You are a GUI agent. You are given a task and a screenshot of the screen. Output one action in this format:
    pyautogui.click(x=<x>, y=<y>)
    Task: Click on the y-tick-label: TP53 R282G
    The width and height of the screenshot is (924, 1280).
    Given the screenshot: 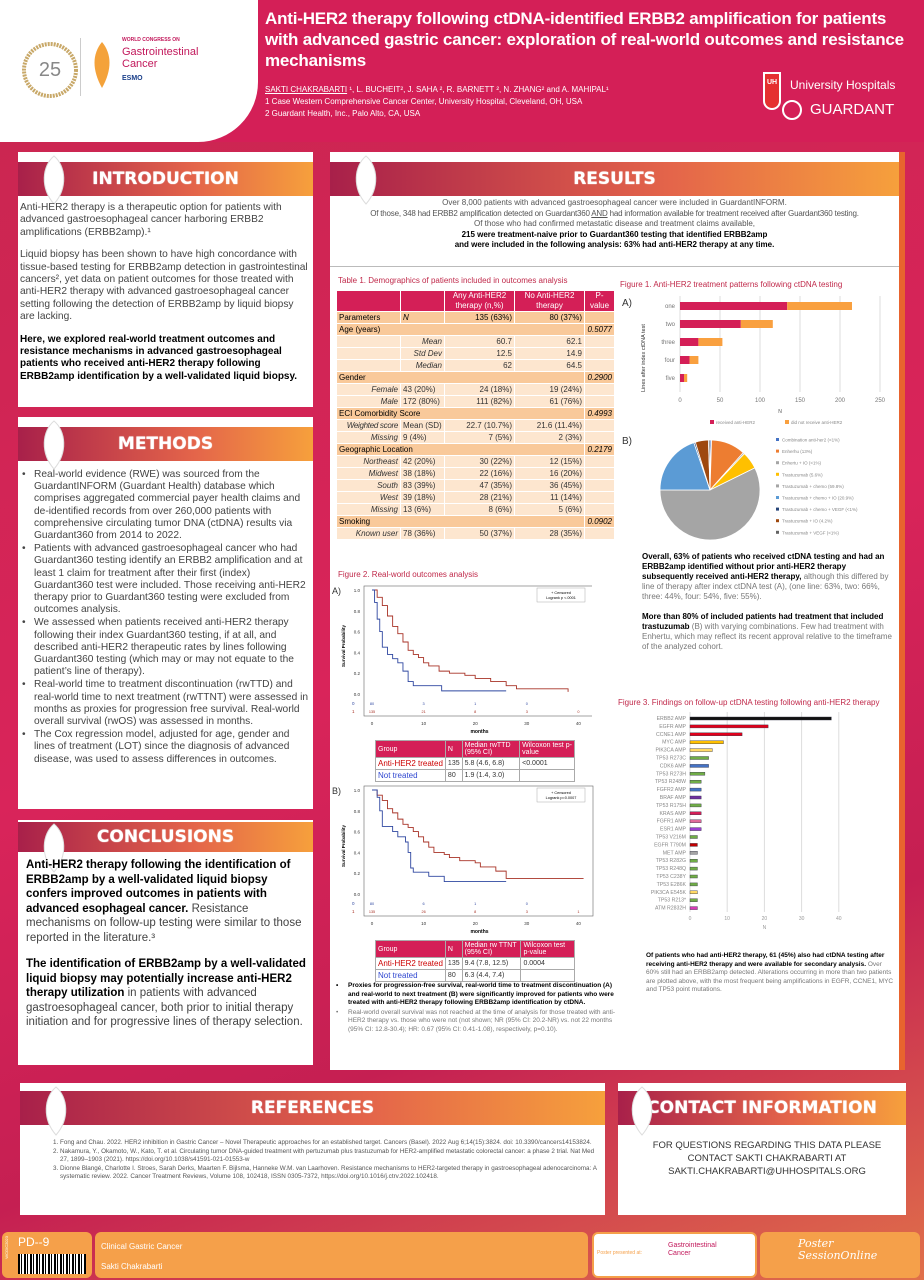 What is the action you would take?
    pyautogui.click(x=671, y=861)
    